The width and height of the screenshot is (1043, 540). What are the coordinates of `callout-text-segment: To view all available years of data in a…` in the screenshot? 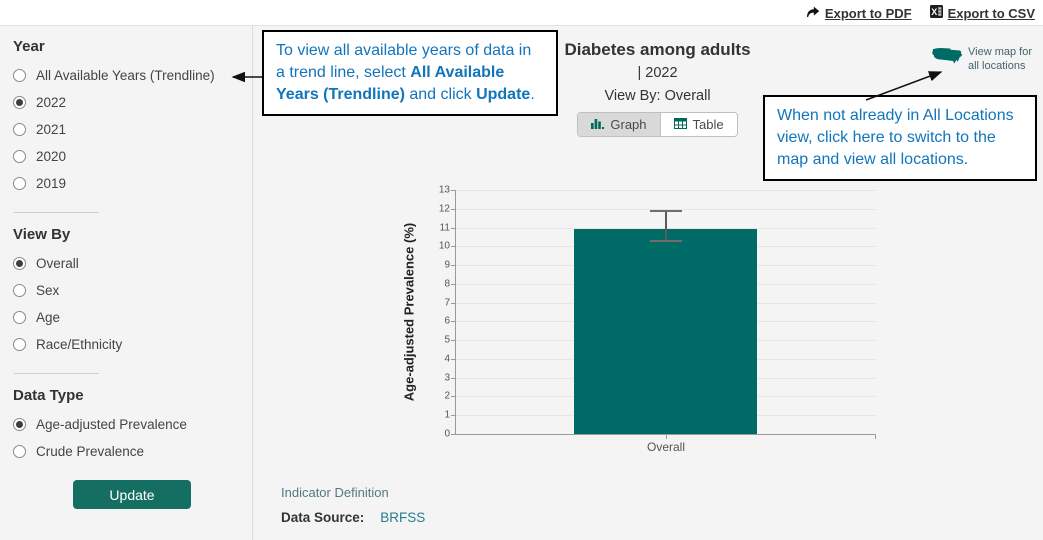 It's located at (404, 61).